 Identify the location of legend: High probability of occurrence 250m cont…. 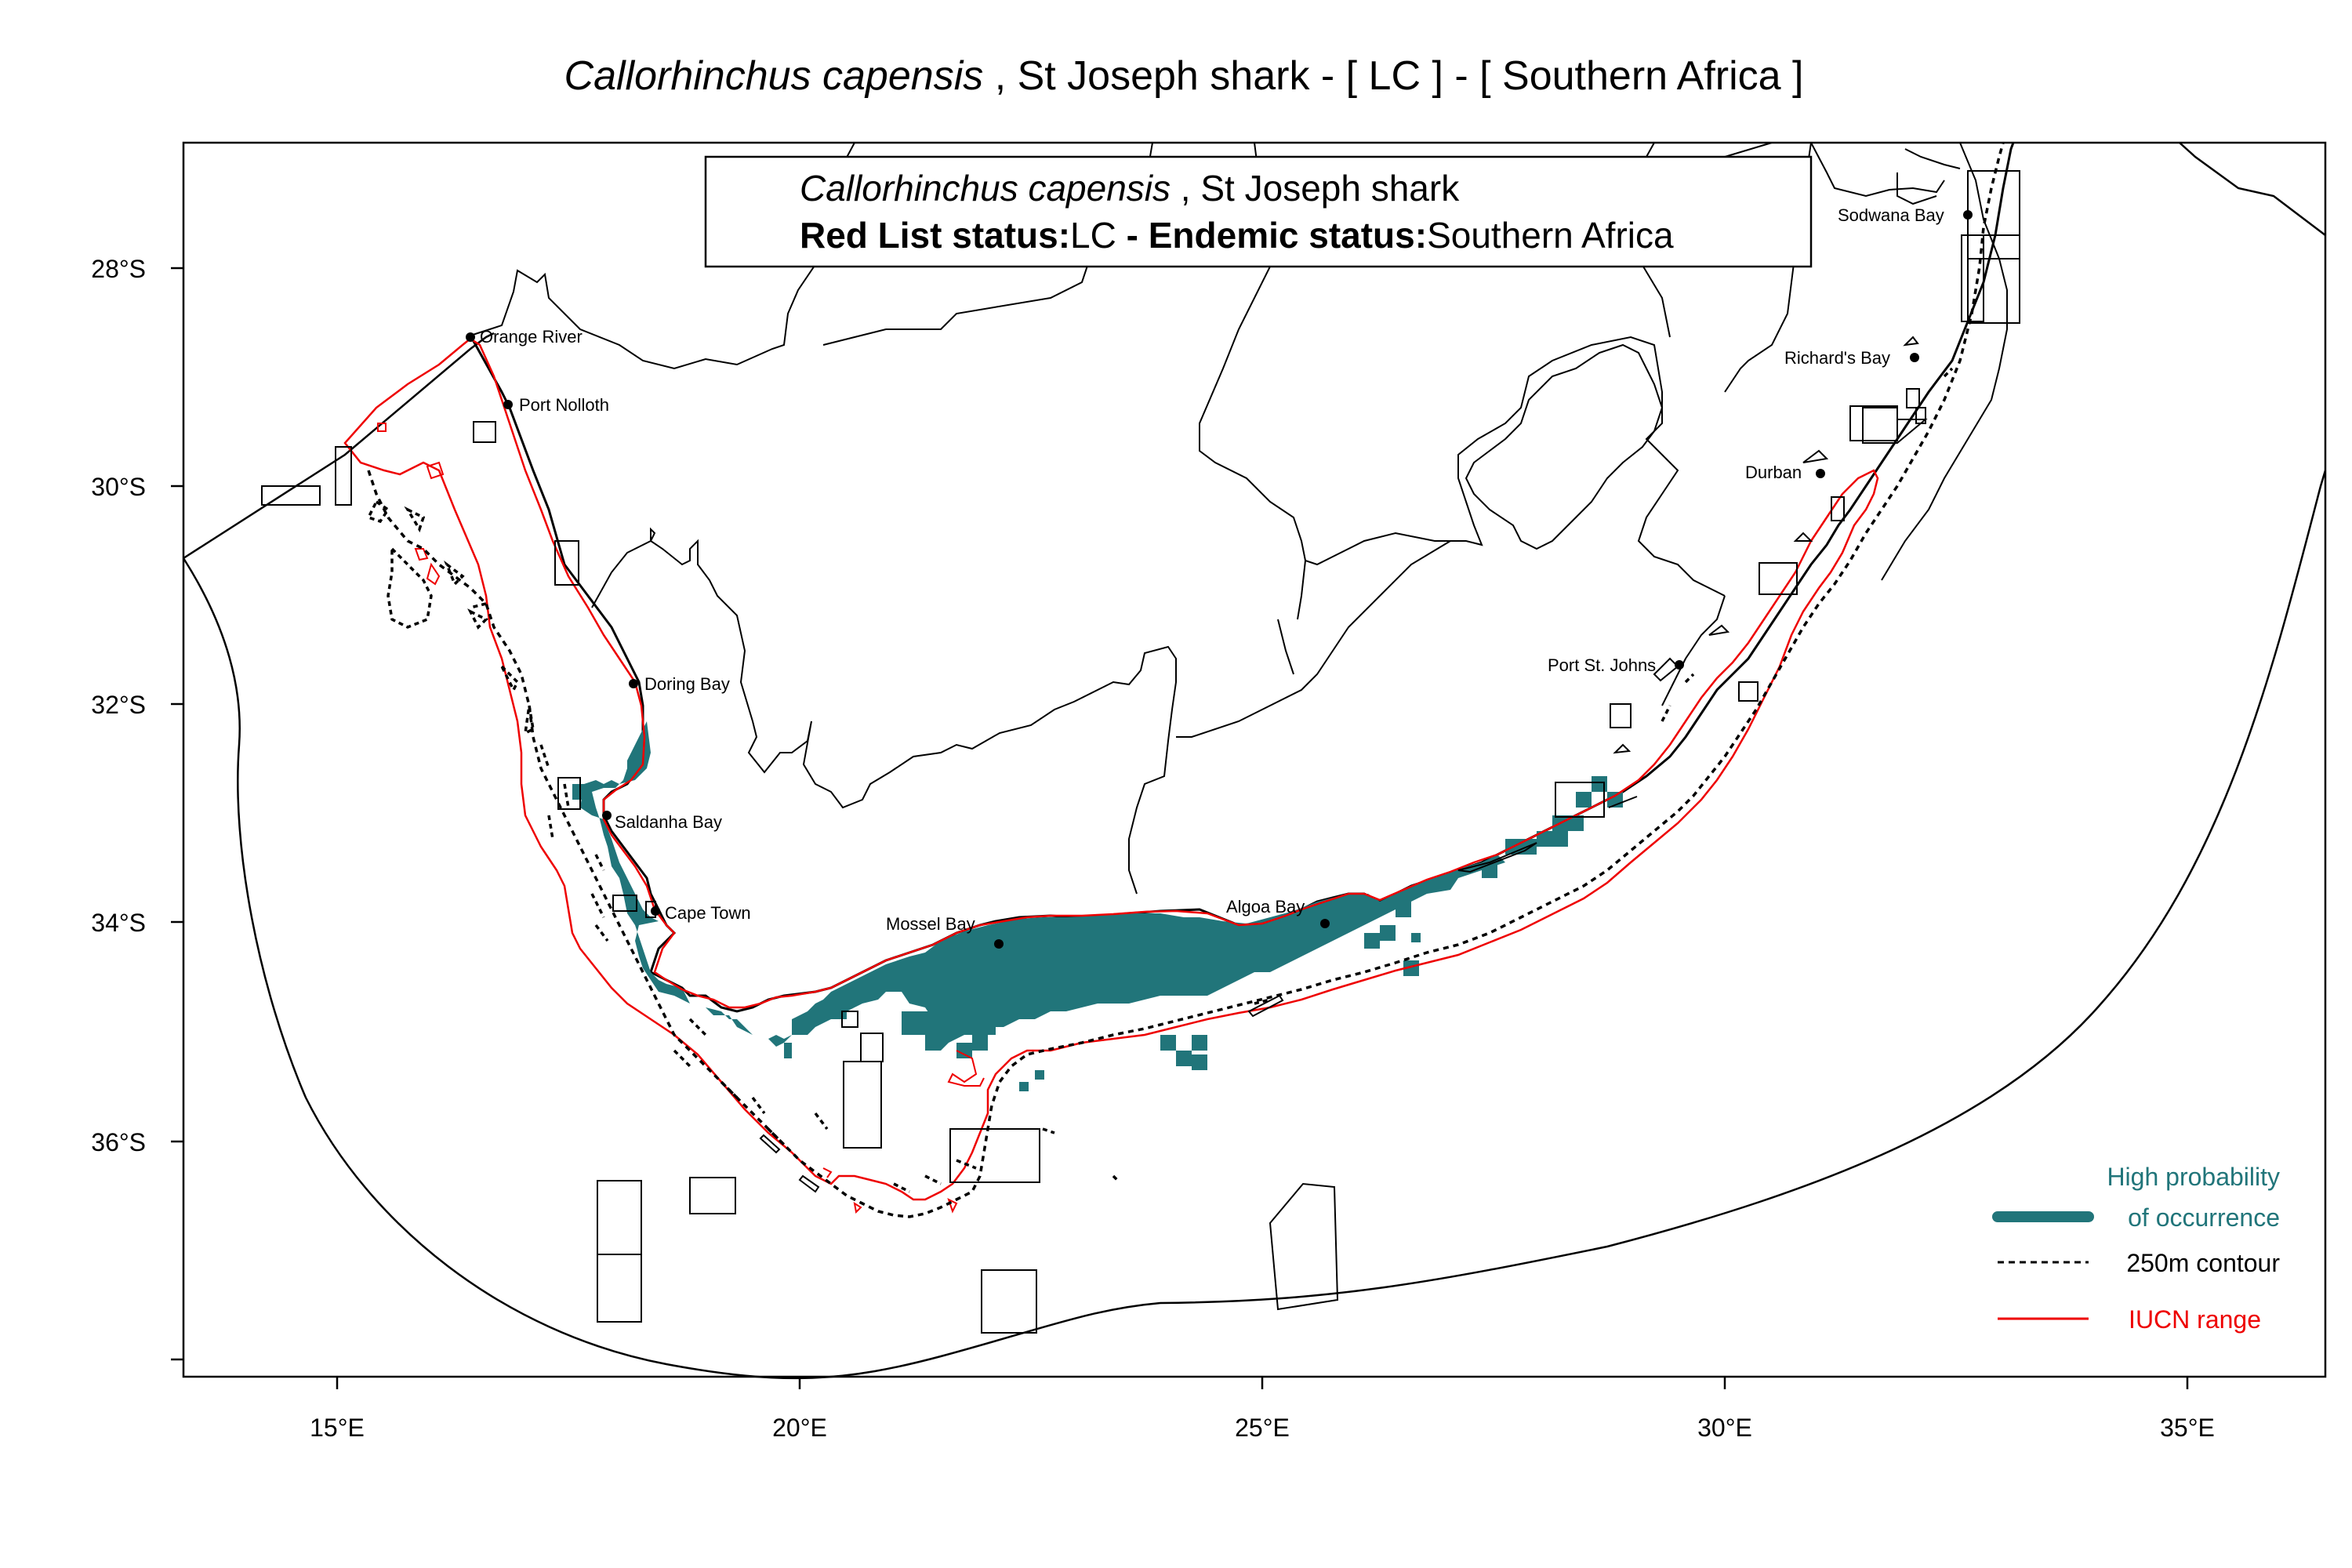
(2136, 1248).